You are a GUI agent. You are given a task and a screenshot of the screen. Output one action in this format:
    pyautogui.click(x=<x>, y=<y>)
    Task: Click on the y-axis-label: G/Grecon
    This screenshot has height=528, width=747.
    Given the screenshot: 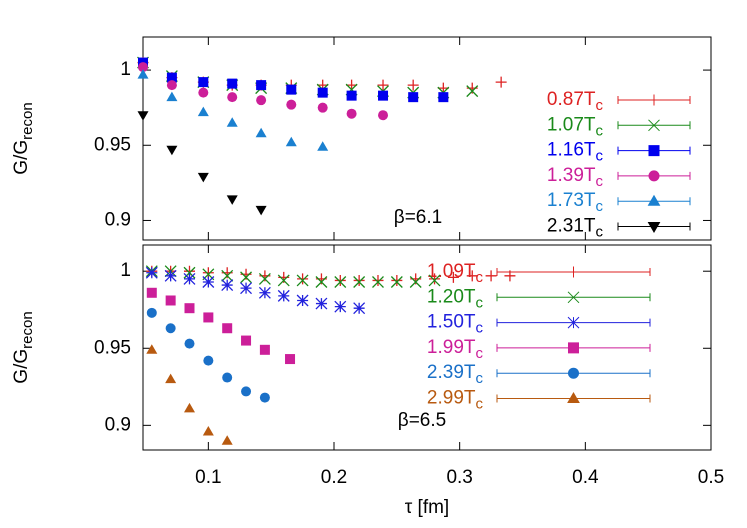 What is the action you would take?
    pyautogui.click(x=23, y=138)
    